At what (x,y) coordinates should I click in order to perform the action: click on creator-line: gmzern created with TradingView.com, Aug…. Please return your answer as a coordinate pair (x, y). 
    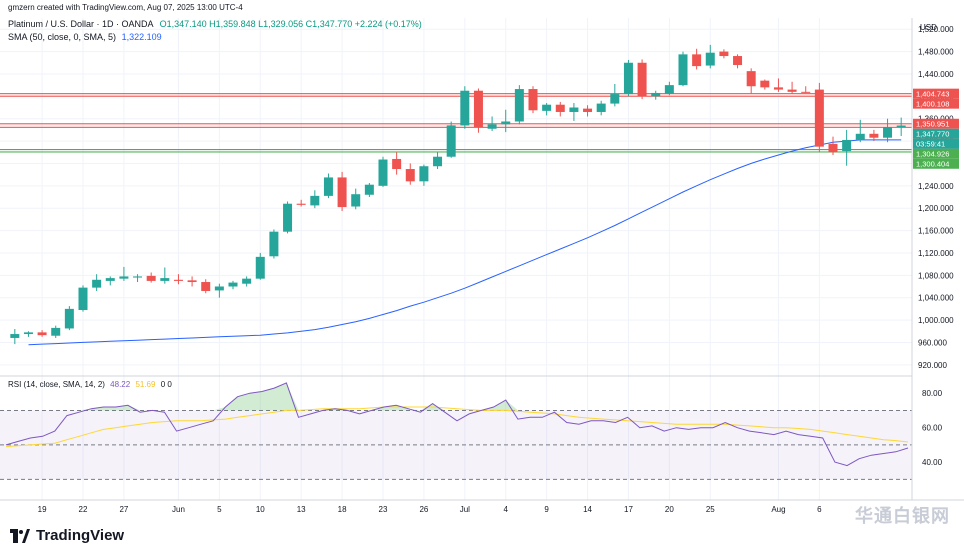
    Looking at the image, I should click on (125, 7).